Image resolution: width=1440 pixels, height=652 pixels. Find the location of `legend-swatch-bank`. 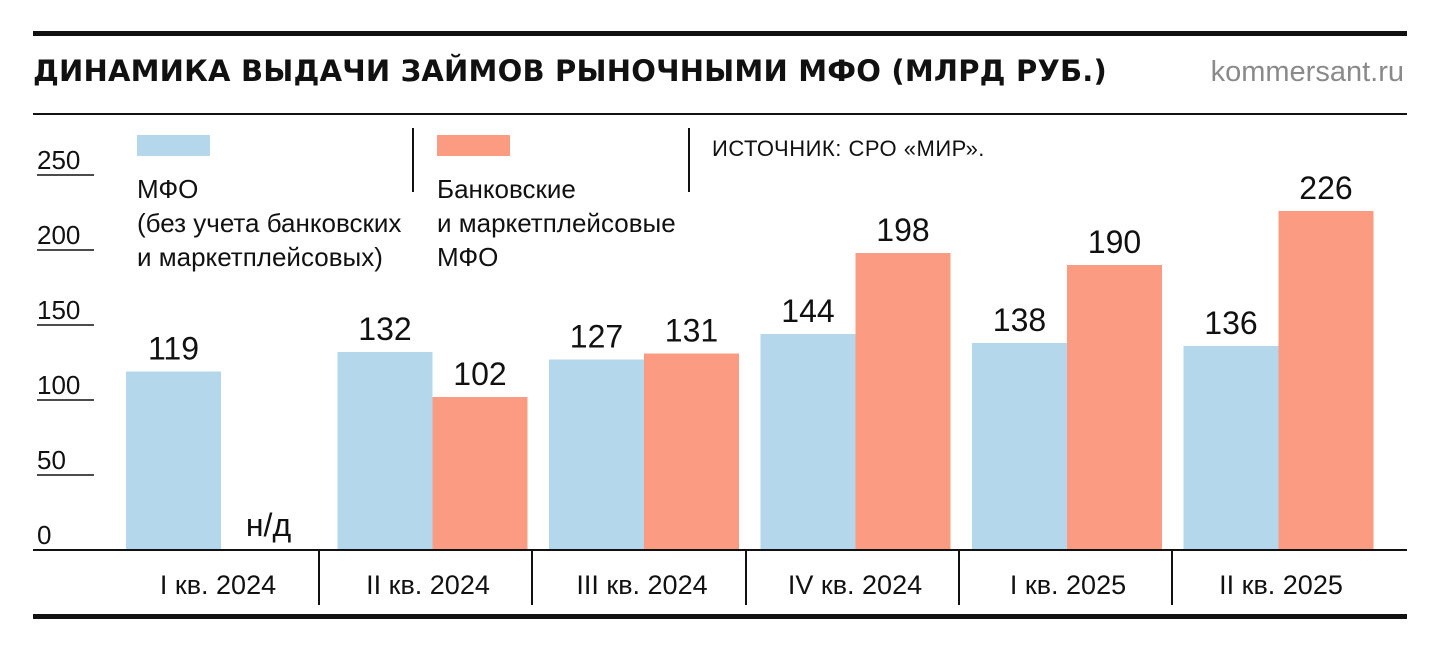

legend-swatch-bank is located at coordinates (473, 145).